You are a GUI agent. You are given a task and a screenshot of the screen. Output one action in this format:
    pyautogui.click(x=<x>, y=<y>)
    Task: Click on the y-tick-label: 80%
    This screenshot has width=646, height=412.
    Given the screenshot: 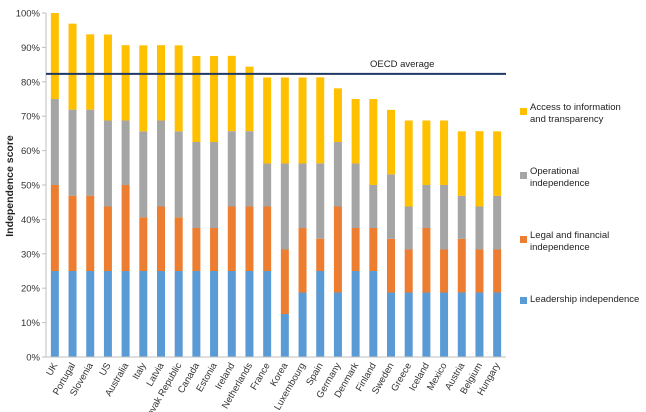 What is the action you would take?
    pyautogui.click(x=31, y=82)
    